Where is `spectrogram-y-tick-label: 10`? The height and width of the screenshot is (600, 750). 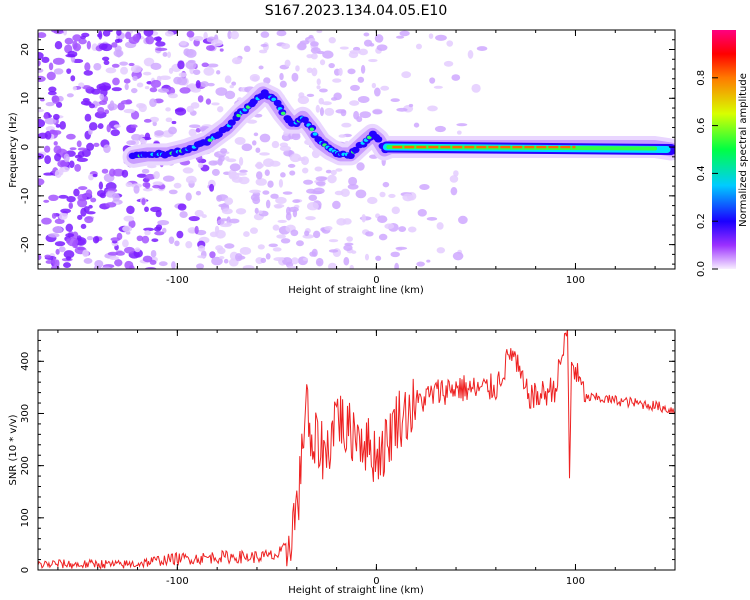
spectrogram-y-tick-label: 10 is located at coordinates (25, 98).